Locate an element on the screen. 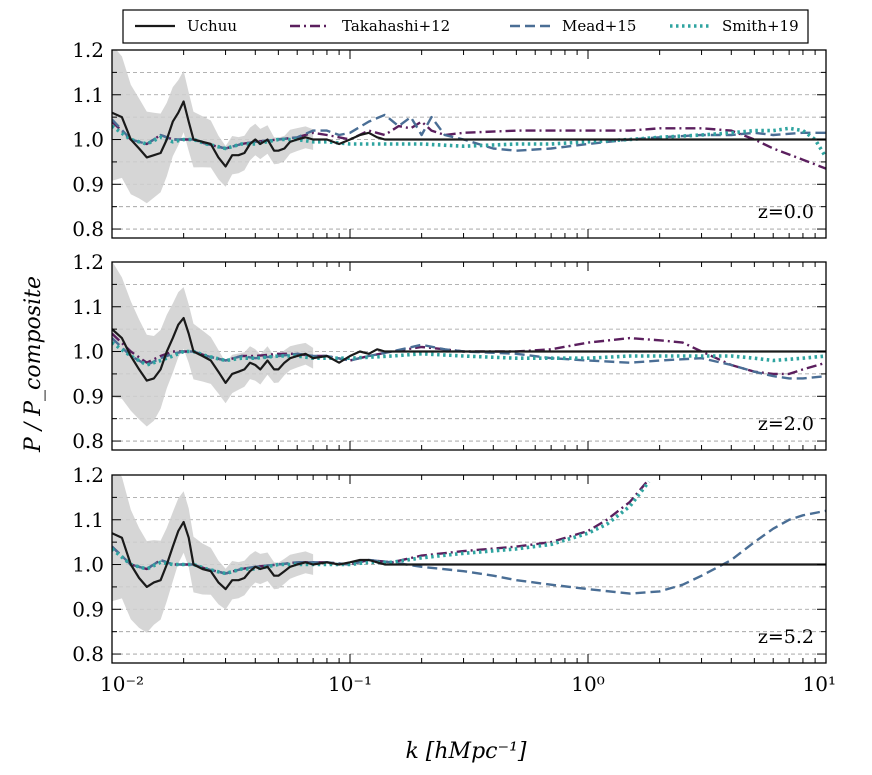 The image size is (872, 775). legend-box is located at coordinates (465, 26).